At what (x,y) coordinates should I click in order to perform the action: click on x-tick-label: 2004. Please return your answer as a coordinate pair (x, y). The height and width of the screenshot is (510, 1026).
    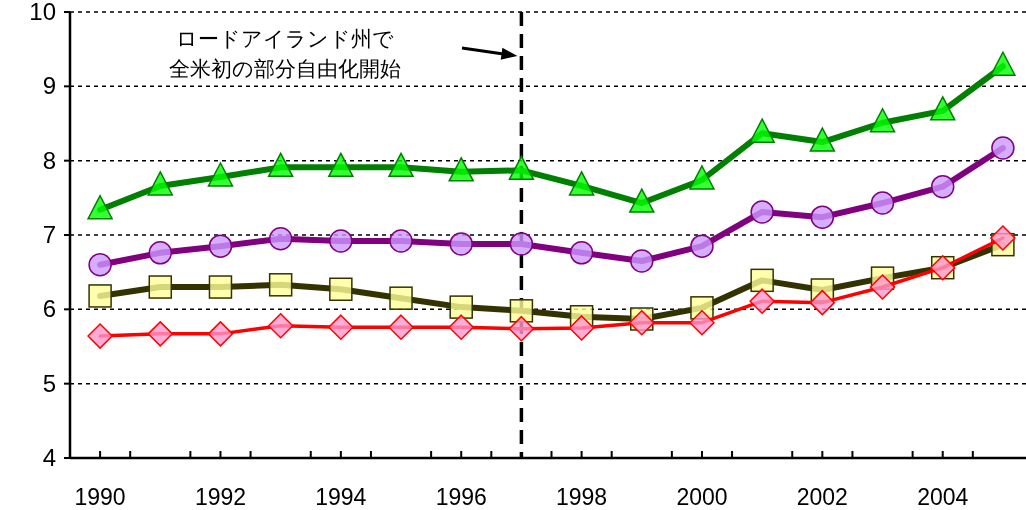
    Looking at the image, I should click on (943, 497).